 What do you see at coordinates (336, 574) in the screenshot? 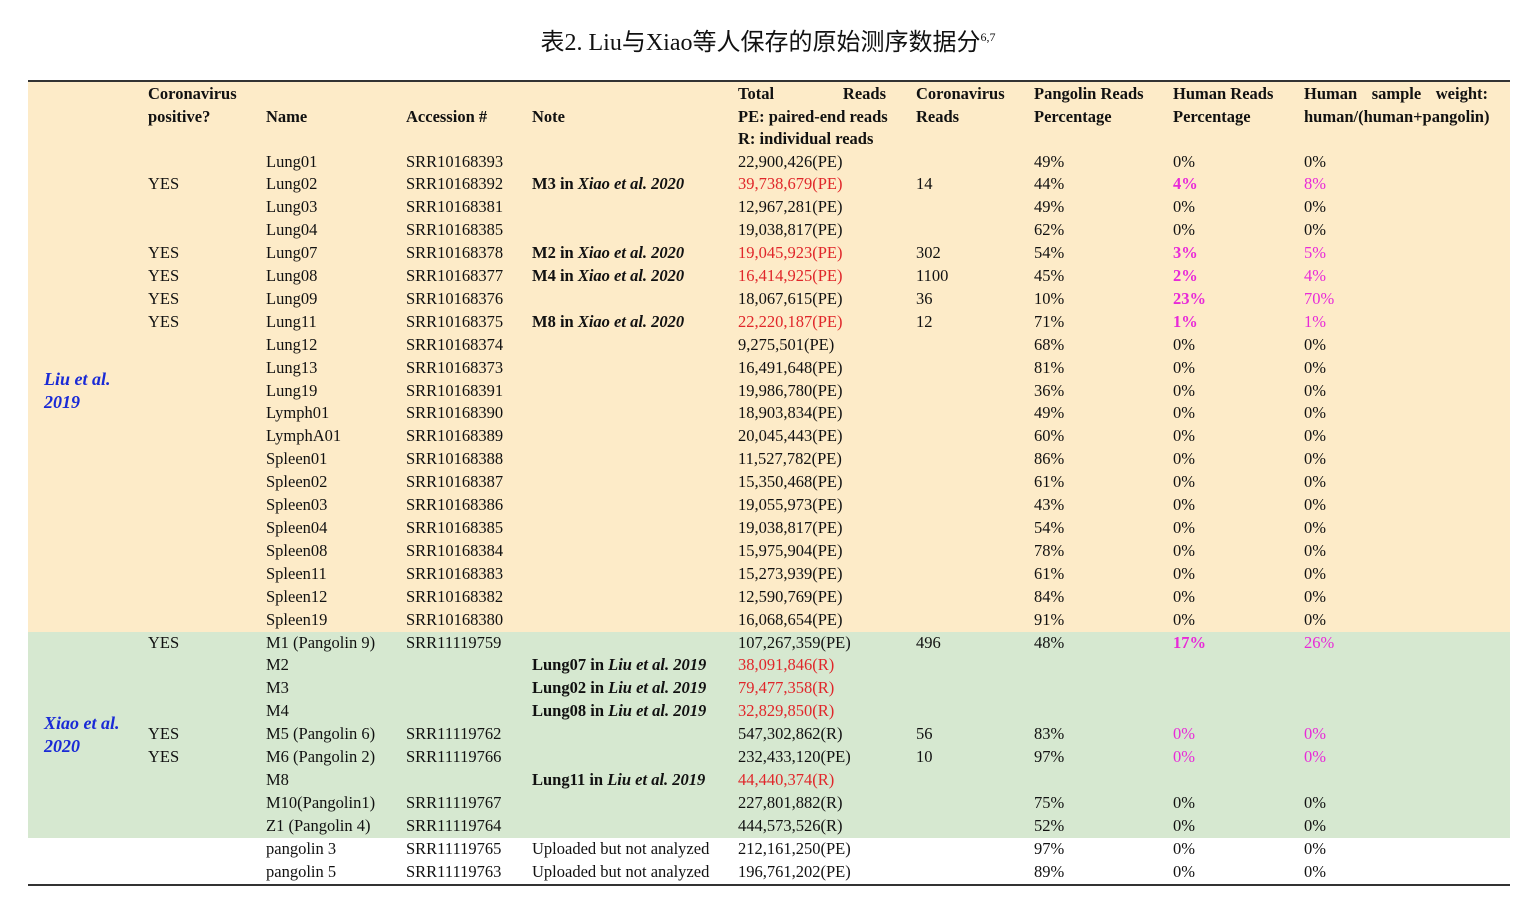
I see `cell-name: Spleen11` at bounding box center [336, 574].